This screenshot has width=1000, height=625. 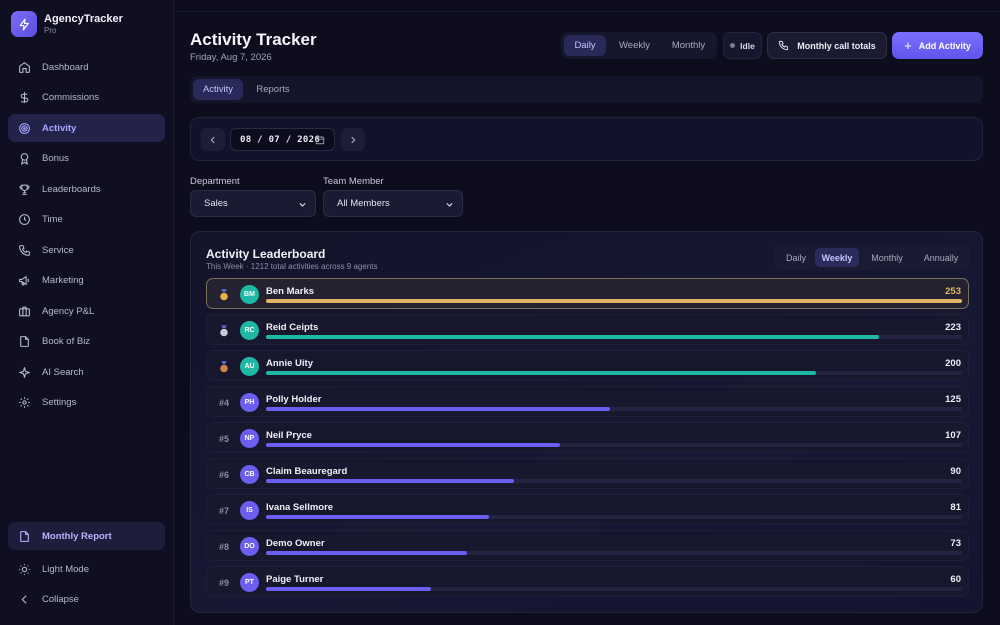 I want to click on plus-icon: +, so click(x=908, y=45).